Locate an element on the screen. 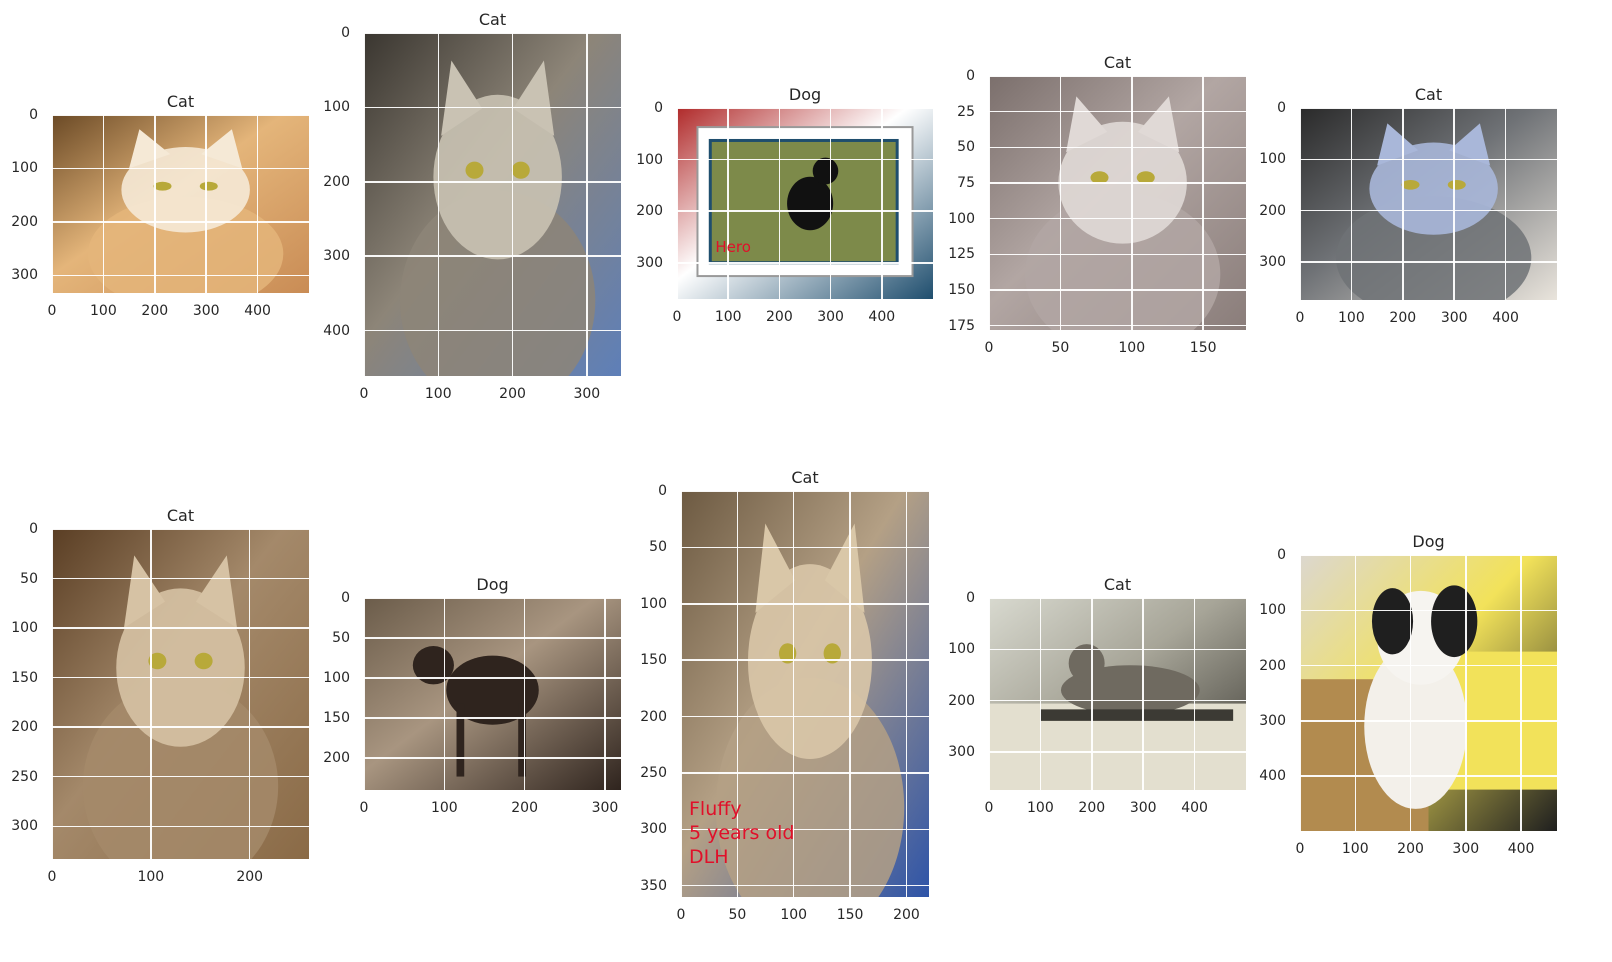 This screenshot has height=962, width=1612. y-tick-label: 175 is located at coordinates (961, 325).